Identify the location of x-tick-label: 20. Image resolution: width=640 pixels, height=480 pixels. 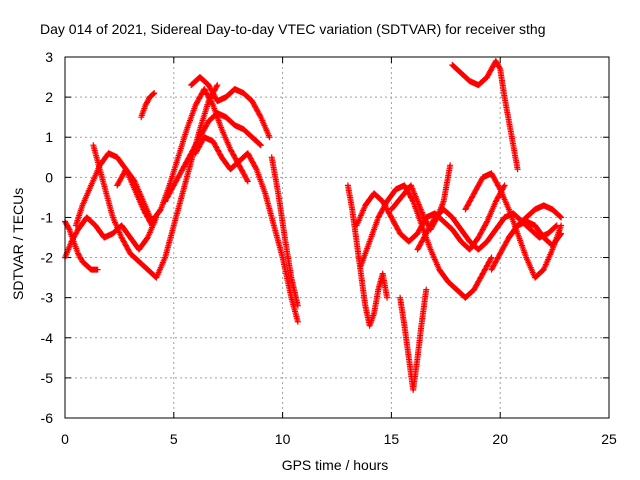
(500, 439).